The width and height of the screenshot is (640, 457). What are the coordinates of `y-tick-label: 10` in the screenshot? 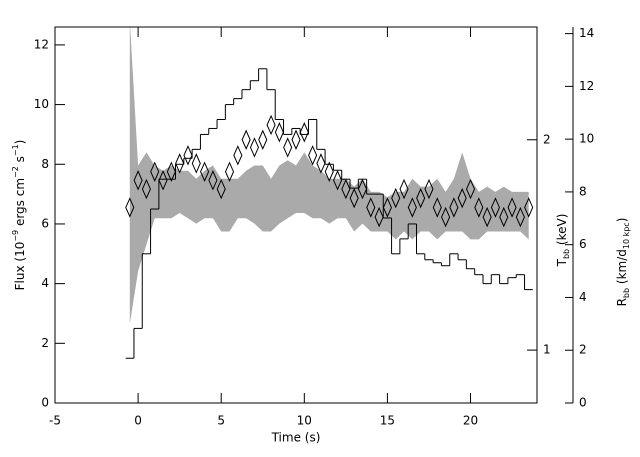 It's located at (41, 104).